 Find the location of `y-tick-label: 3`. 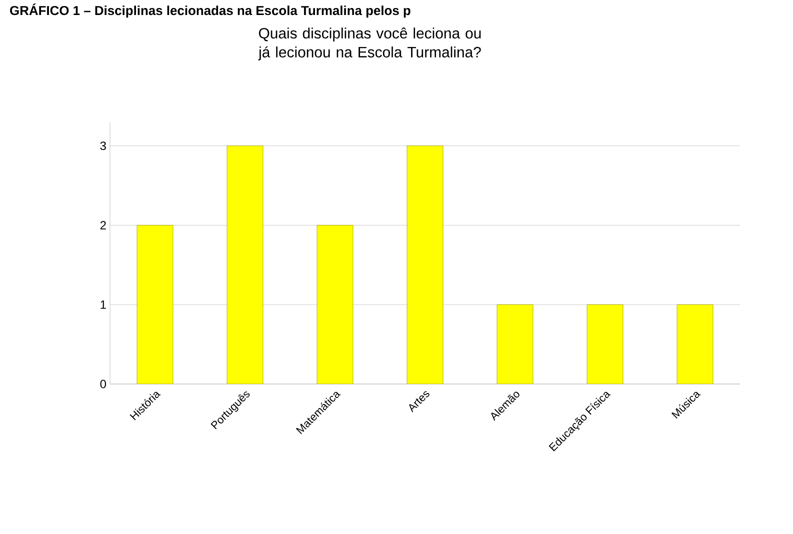

y-tick-label: 3 is located at coordinates (103, 146).